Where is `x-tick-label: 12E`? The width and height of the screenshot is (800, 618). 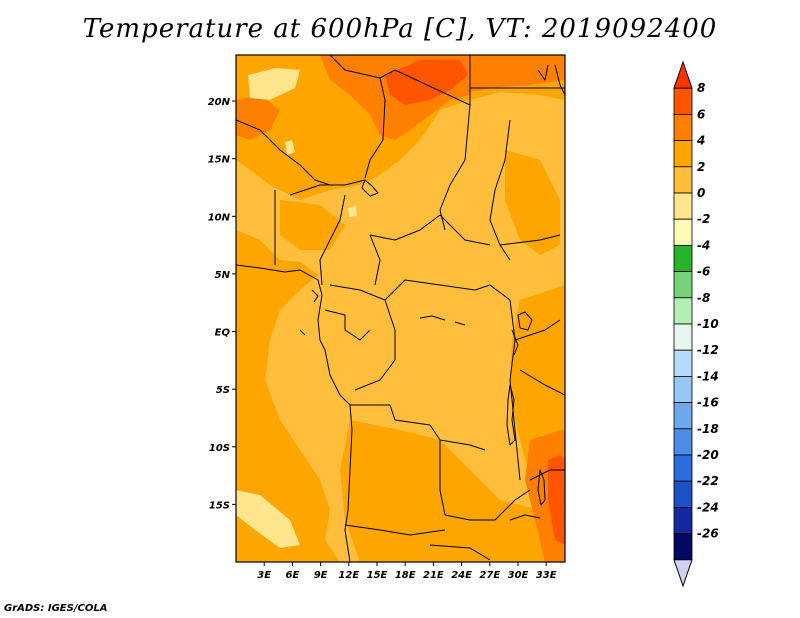 x-tick-label: 12E is located at coordinates (348, 575).